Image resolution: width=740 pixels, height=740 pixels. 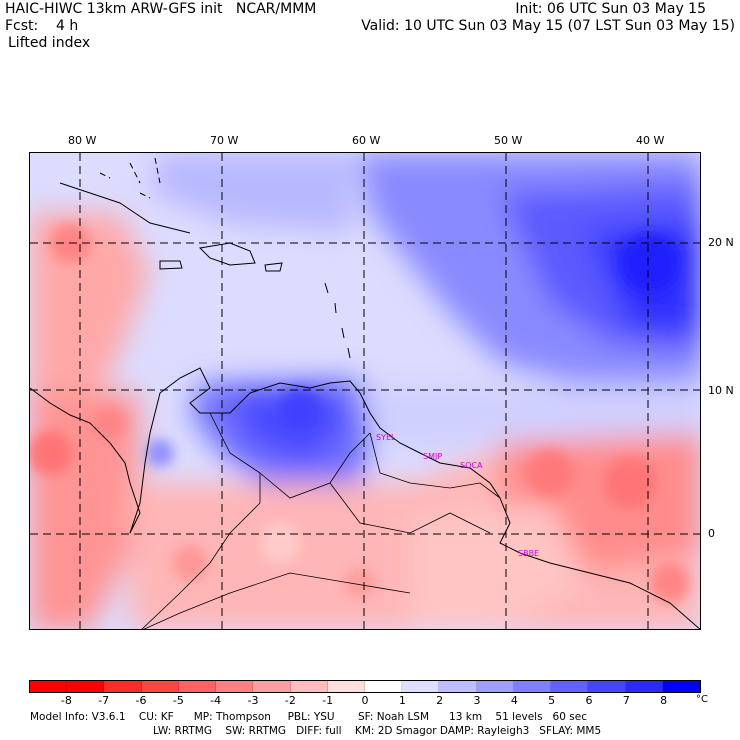 What do you see at coordinates (325, 460) in the screenshot?
I see `coast-south-america` at bounding box center [325, 460].